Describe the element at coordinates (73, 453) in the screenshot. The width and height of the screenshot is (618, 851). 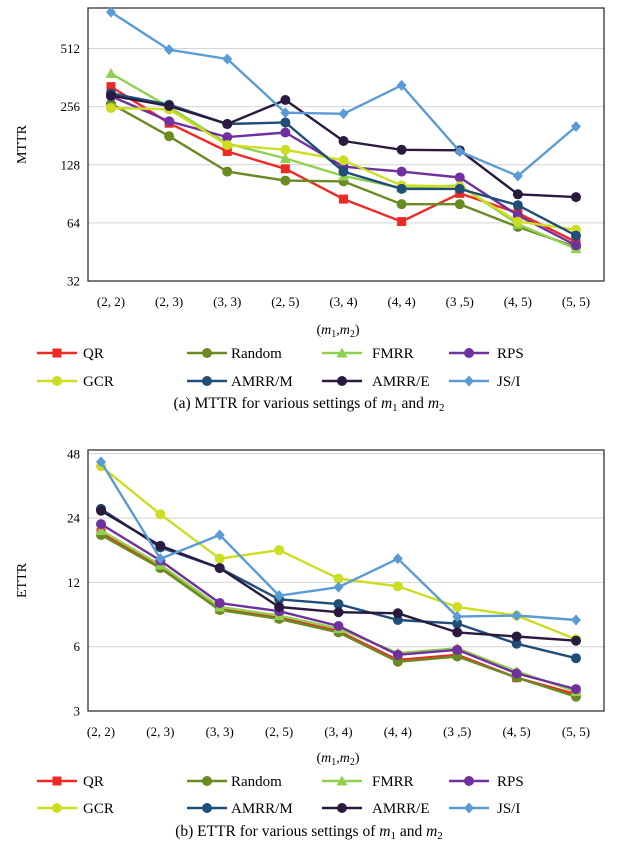
I see `y-tick-label: 48` at that location.